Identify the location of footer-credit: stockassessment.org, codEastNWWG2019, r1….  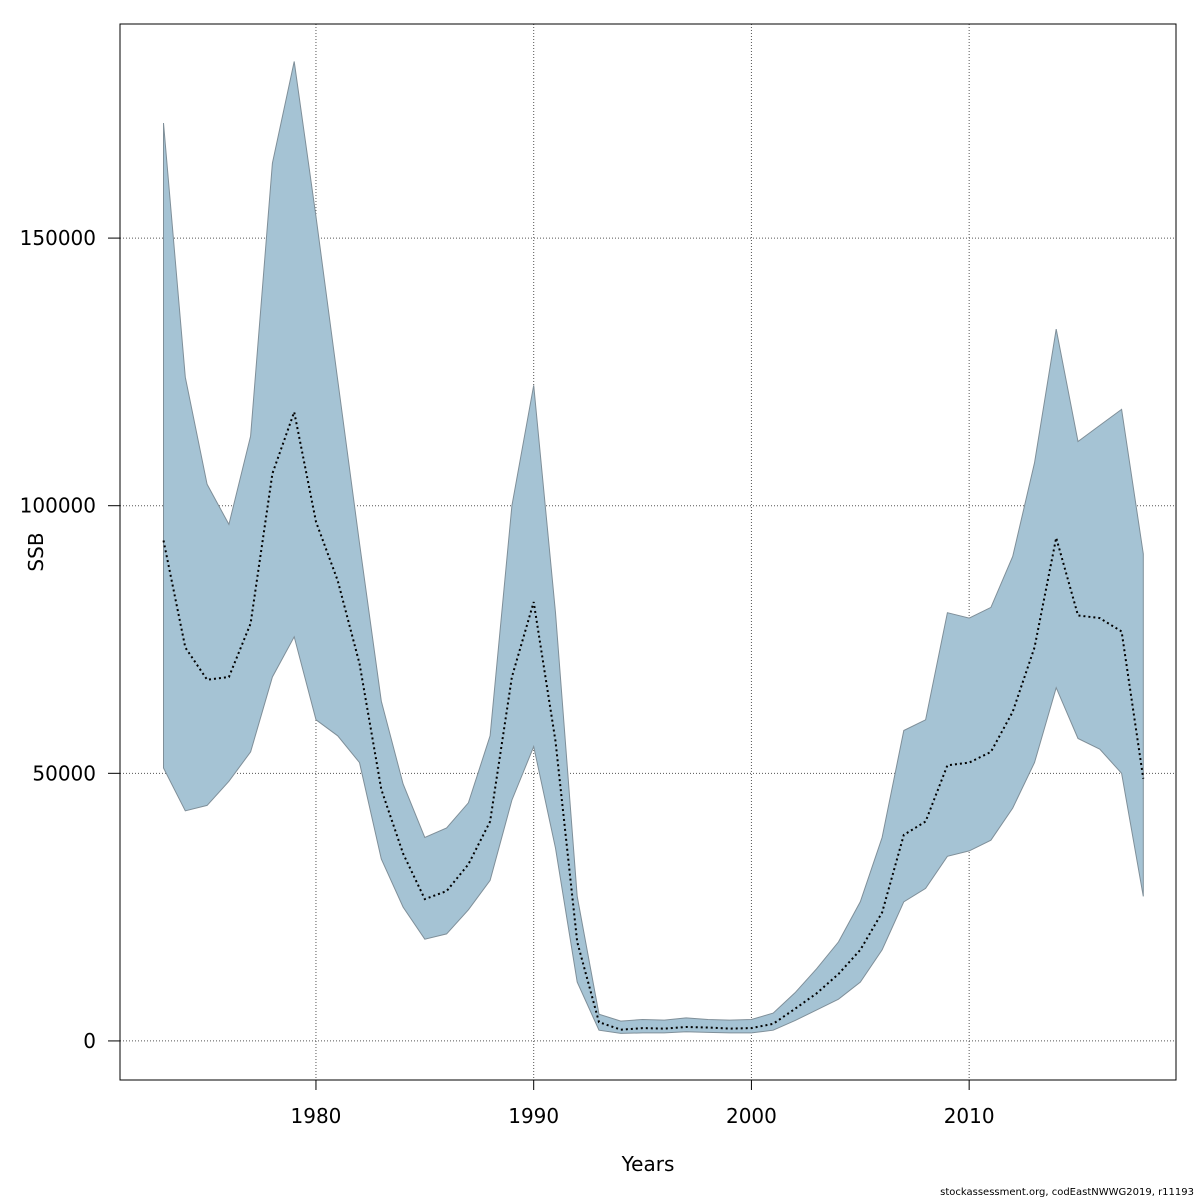
(1067, 1192).